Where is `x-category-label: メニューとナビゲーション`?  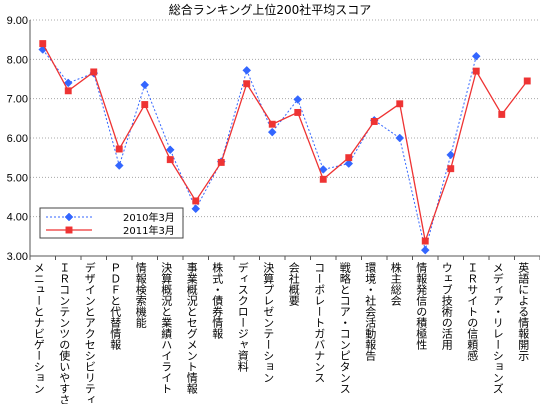 x-category-label: メニューとナビゲーション is located at coordinates (38, 328).